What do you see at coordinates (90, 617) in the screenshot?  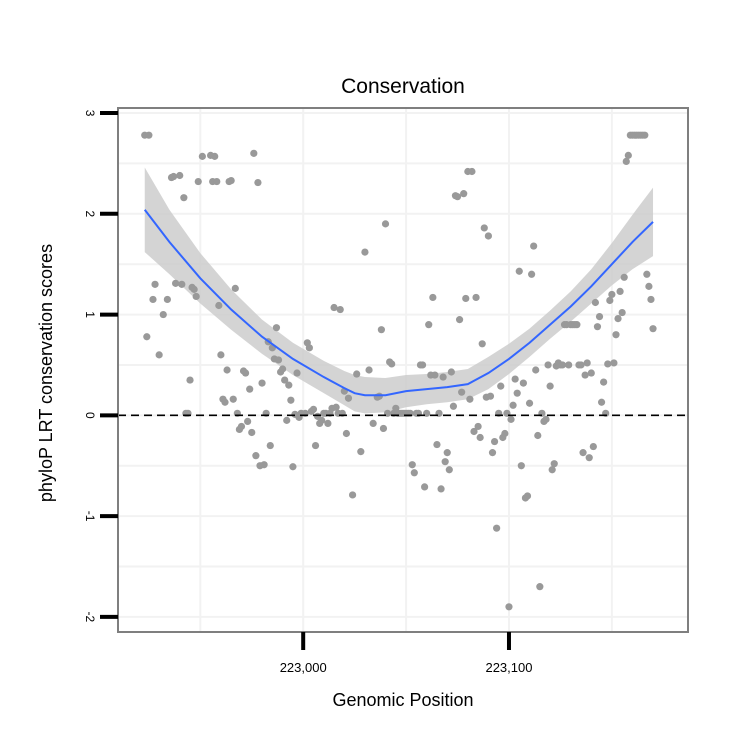 I see `y-tick-label: -2` at bounding box center [90, 617].